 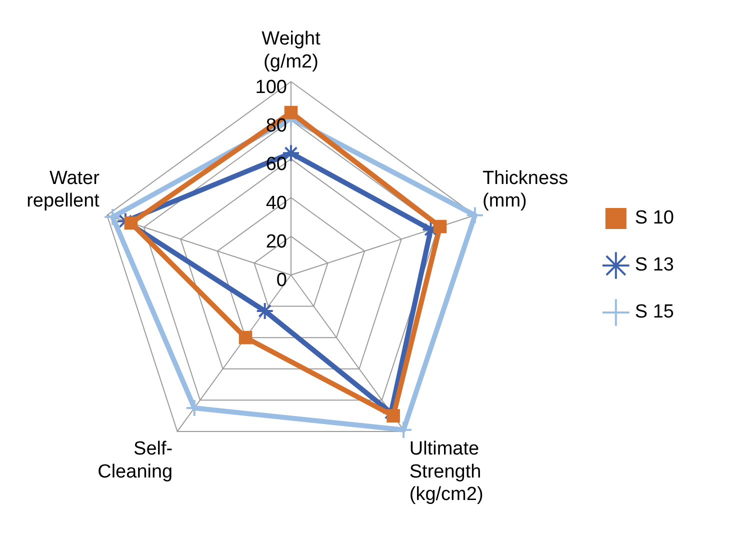 What do you see at coordinates (271, 87) in the screenshot?
I see `y-tick-label: 100` at bounding box center [271, 87].